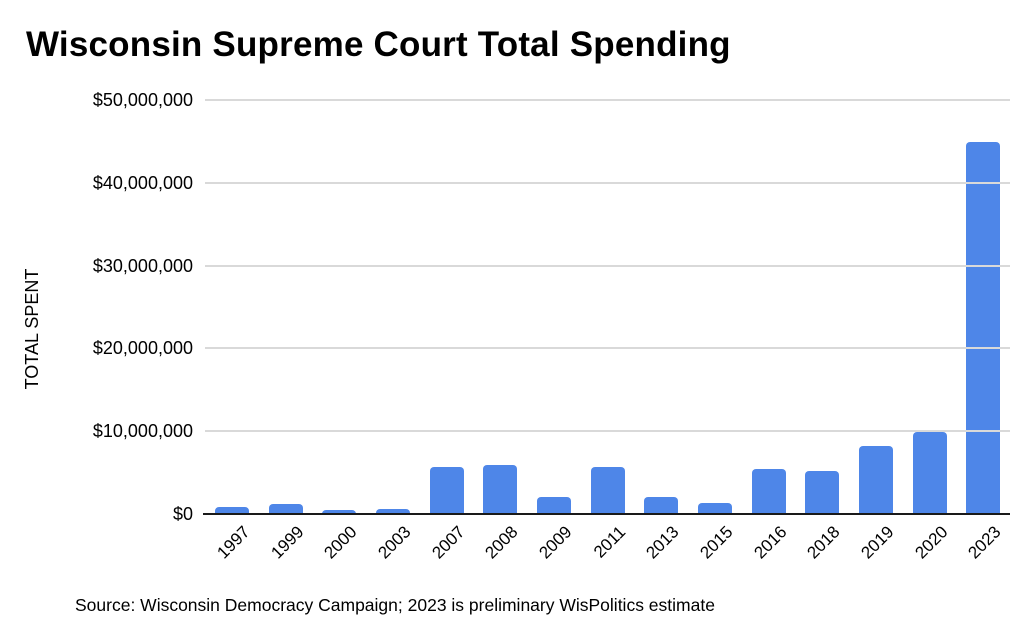 This screenshot has width=1035, height=639. Describe the element at coordinates (822, 331) in the screenshot. I see `bar-slot-2018: 2018` at that location.